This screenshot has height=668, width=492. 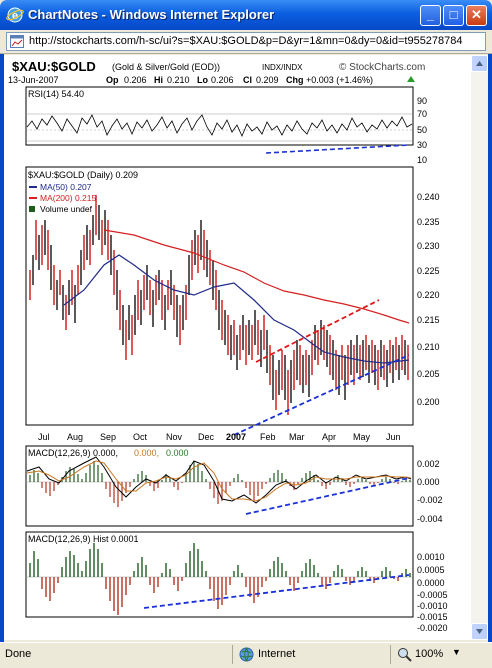 I want to click on month-dec: Dec, so click(x=206, y=437).